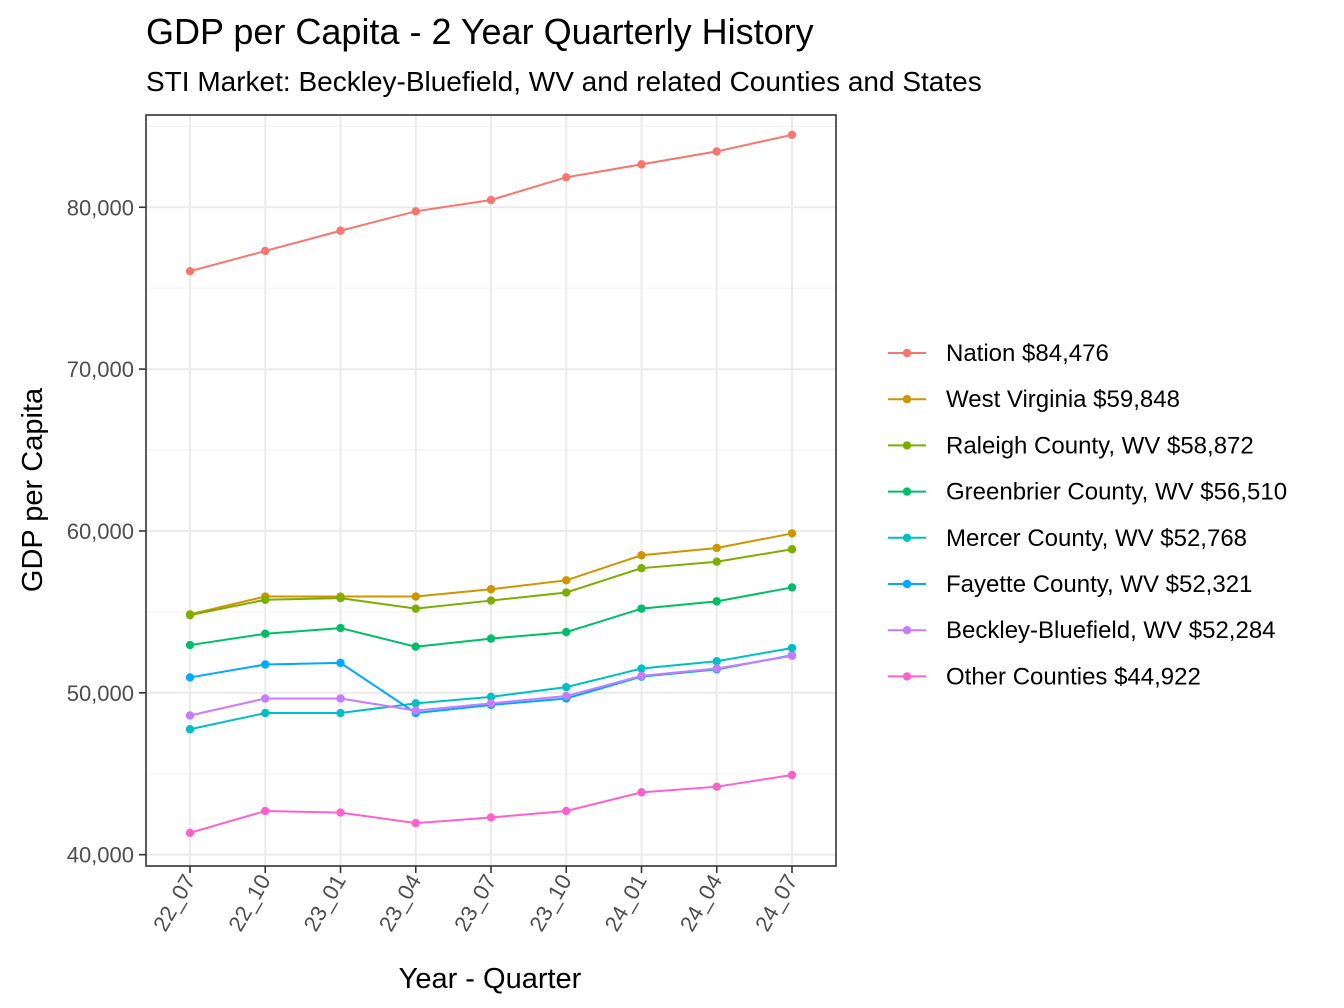 The image size is (1344, 1008). What do you see at coordinates (249, 902) in the screenshot?
I see `x-tick-label: 22_10` at bounding box center [249, 902].